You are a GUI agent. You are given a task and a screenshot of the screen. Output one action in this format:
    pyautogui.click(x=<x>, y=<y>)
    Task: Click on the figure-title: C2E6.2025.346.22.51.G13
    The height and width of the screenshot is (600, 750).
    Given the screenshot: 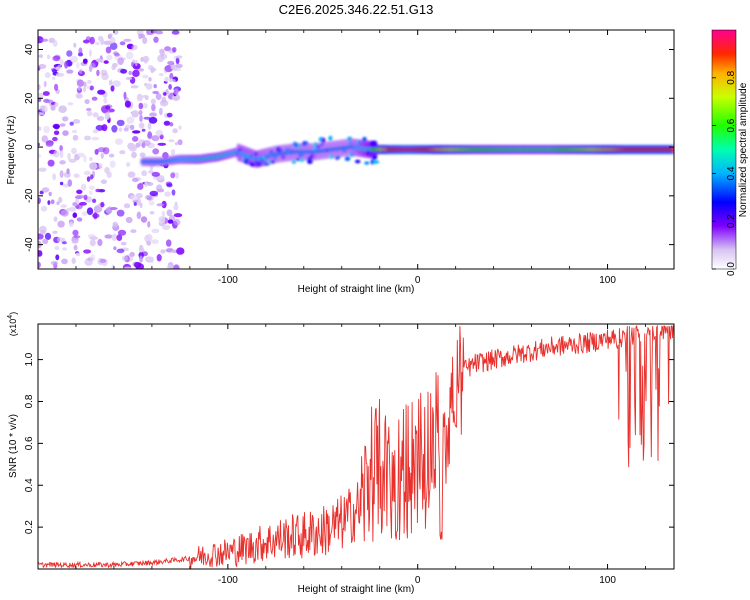 What is the action you would take?
    pyautogui.click(x=356, y=9)
    